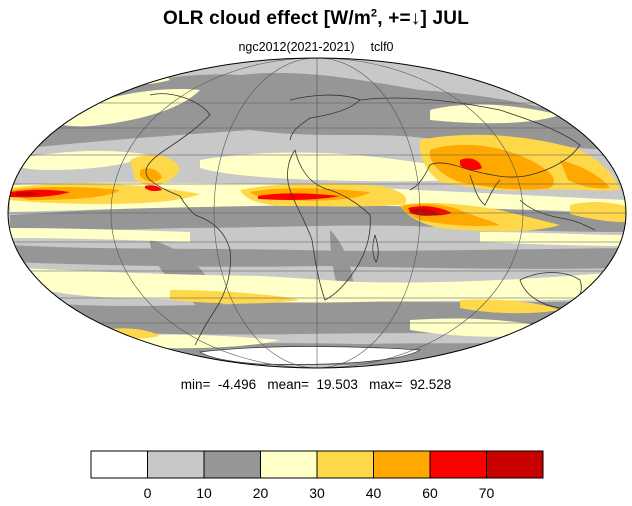  What do you see at coordinates (430, 493) in the screenshot?
I see `colorbar-tick-label: 60` at bounding box center [430, 493].